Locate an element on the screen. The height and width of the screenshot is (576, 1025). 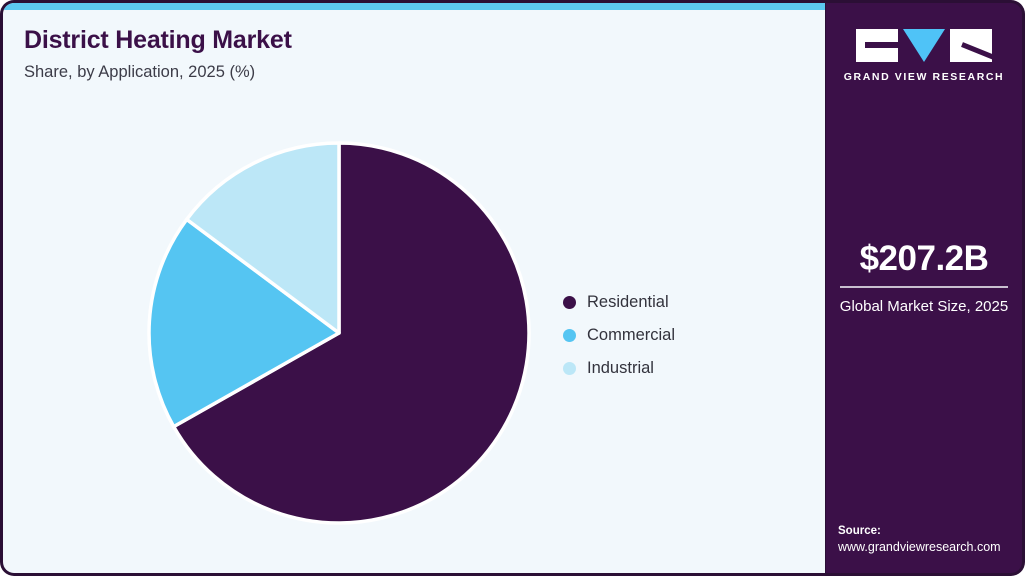
legend-label-commercial: Commercial is located at coordinates (631, 335).